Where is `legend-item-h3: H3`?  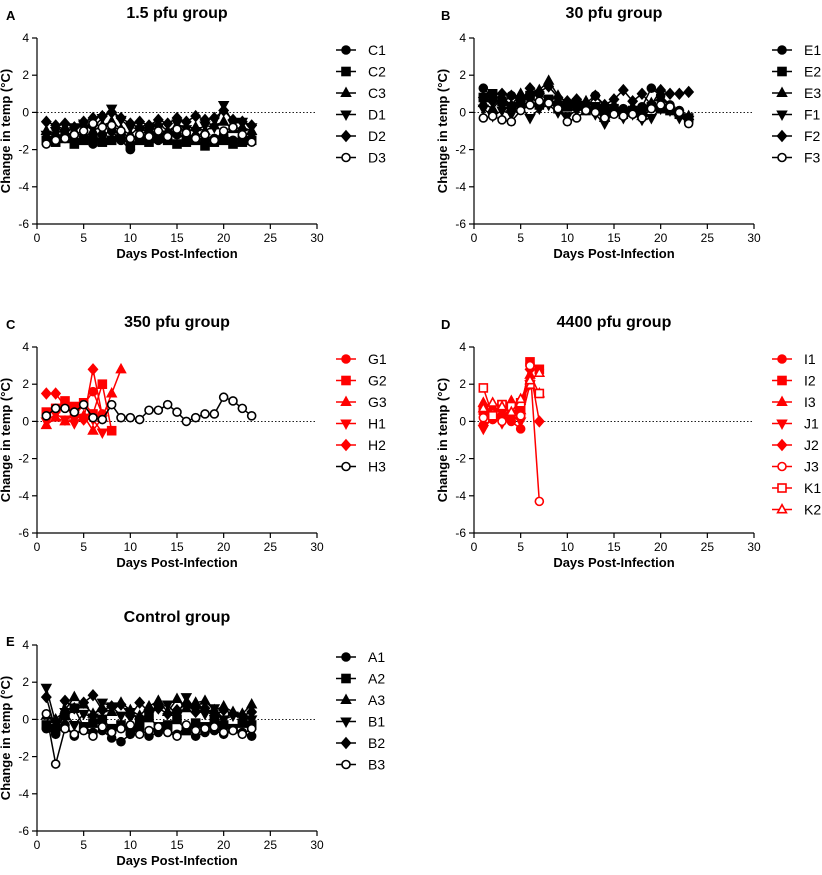
legend-item-h3: H3 is located at coordinates (361, 467).